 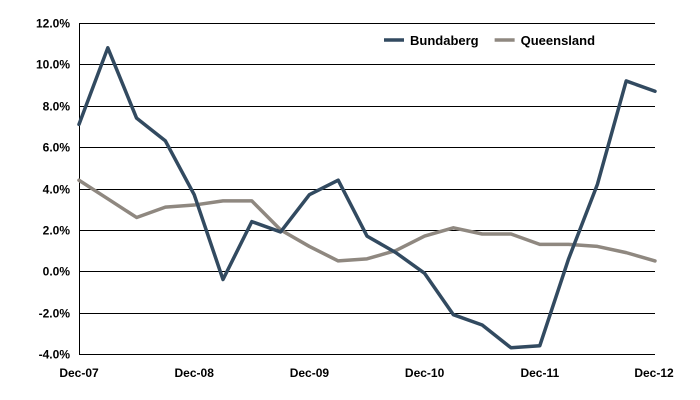 What do you see at coordinates (444, 40) in the screenshot?
I see `legend-label-bundaberg: Bundaberg` at bounding box center [444, 40].